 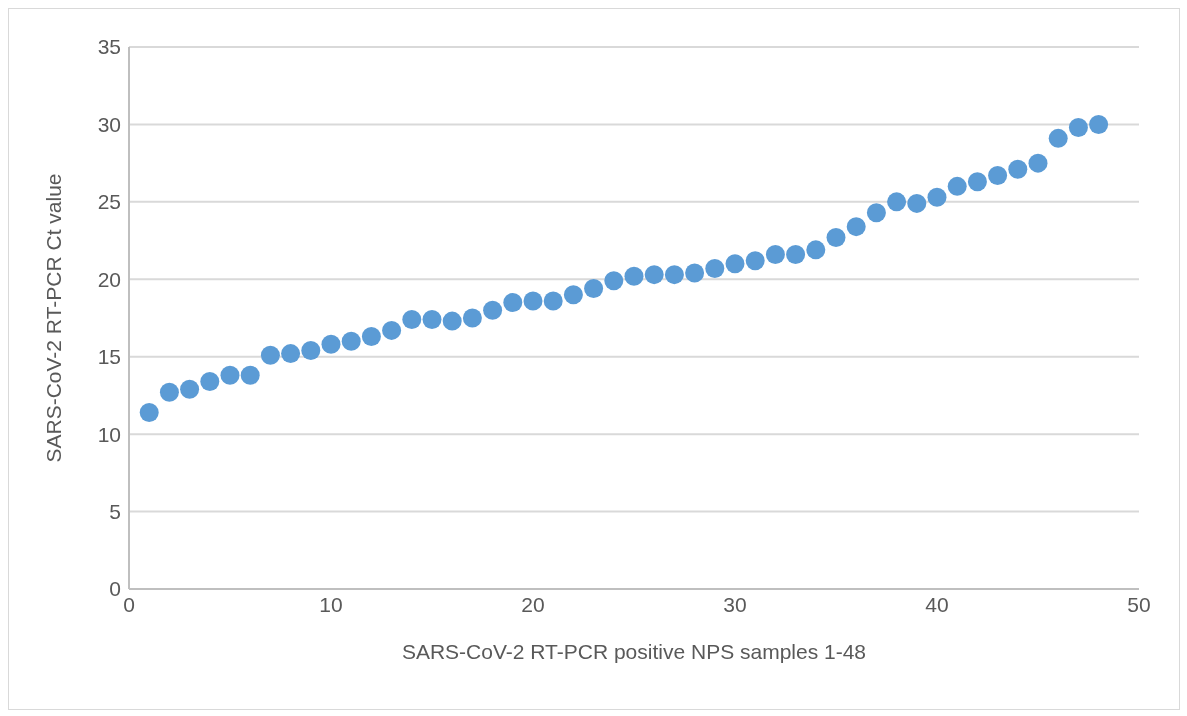 What do you see at coordinates (109, 202) in the screenshot?
I see `y-tick-label: 25` at bounding box center [109, 202].